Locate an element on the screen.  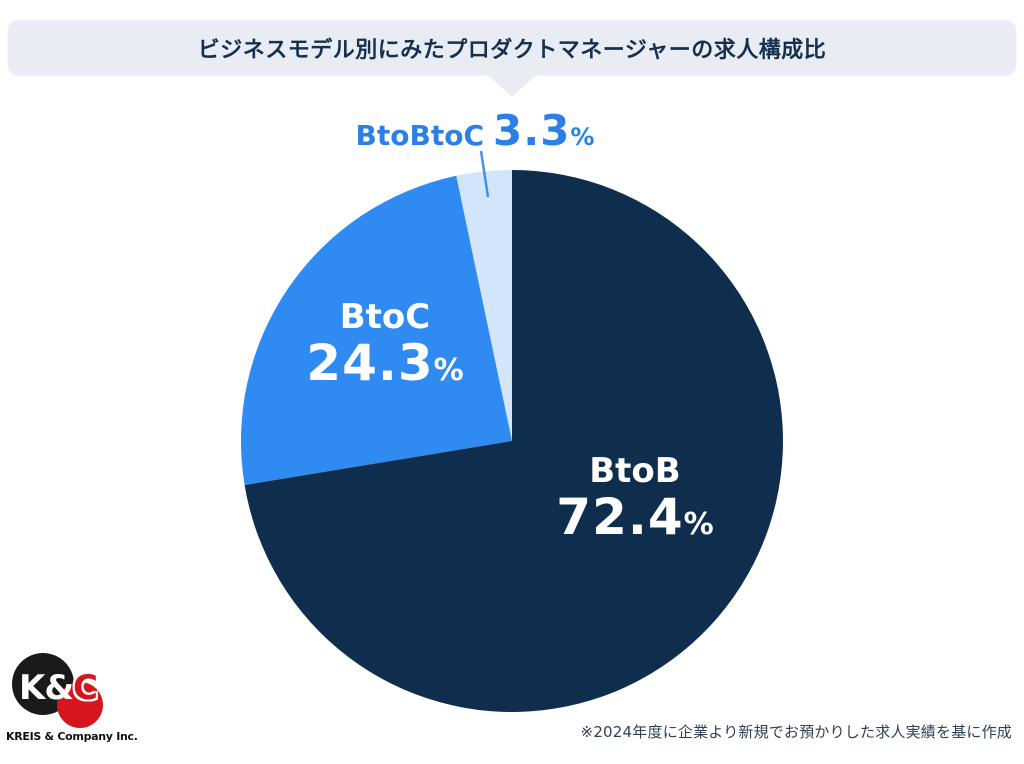
slice-label-btobtoc: BtoBtoC 3.3% is located at coordinates (475, 130).